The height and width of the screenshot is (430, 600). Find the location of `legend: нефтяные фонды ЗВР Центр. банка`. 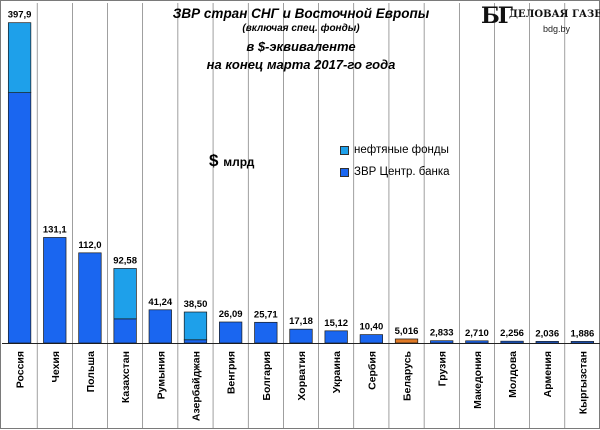

legend: нефтяные фонды ЗВР Центр. банка is located at coordinates (395, 161).